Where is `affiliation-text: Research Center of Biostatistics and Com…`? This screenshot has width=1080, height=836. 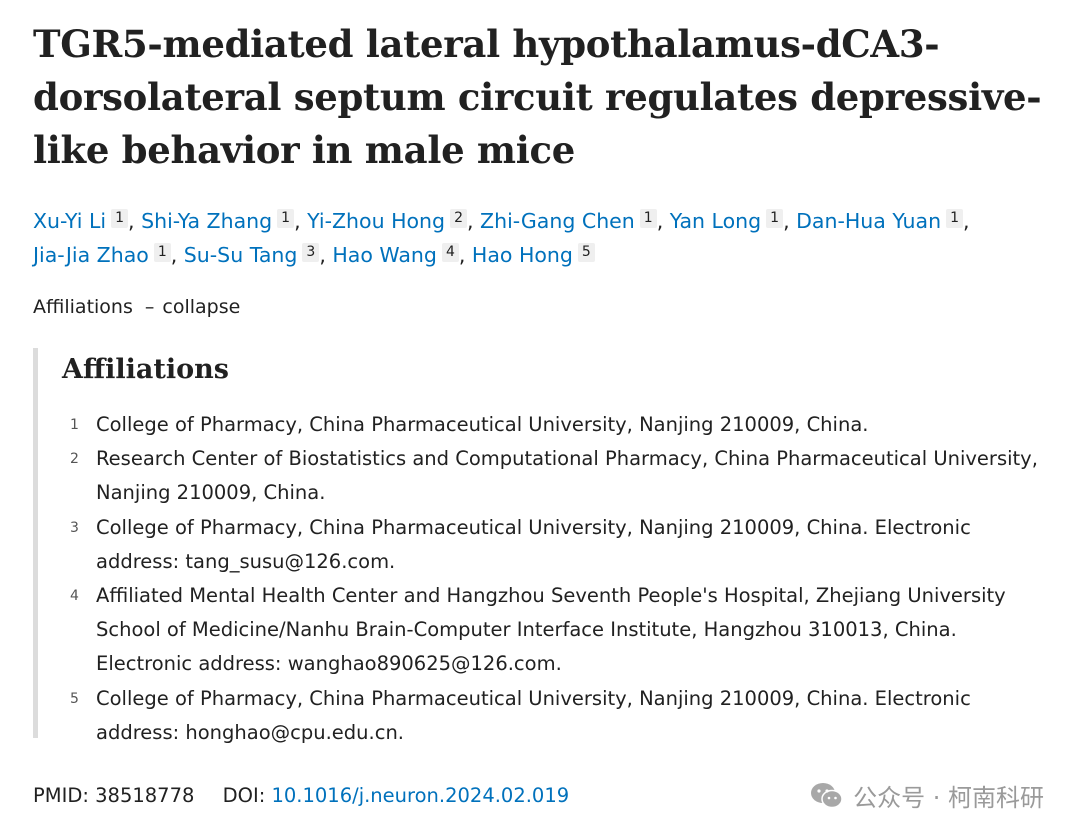 affiliation-text: Research Center of Biostatistics and Com… is located at coordinates (567, 476).